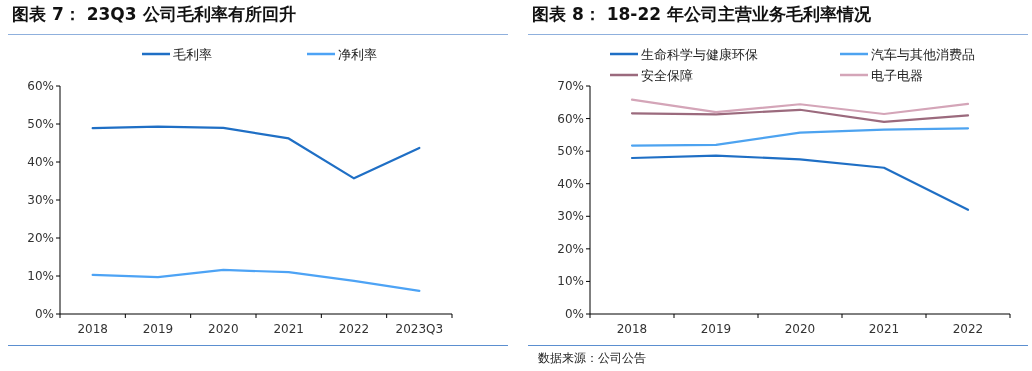  I want to click on legend-label: 汽车与其他消费品, so click(923, 54).